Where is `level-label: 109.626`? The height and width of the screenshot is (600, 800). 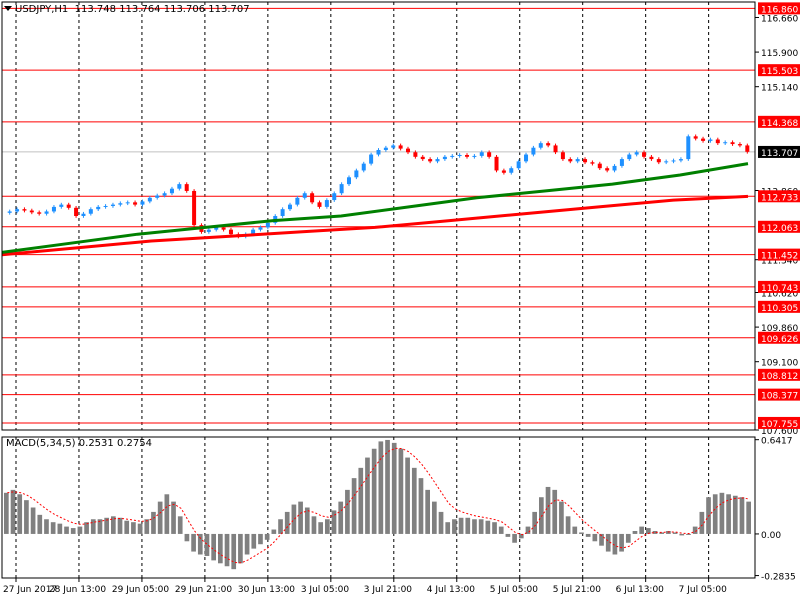 level-label: 109.626 is located at coordinates (779, 340).